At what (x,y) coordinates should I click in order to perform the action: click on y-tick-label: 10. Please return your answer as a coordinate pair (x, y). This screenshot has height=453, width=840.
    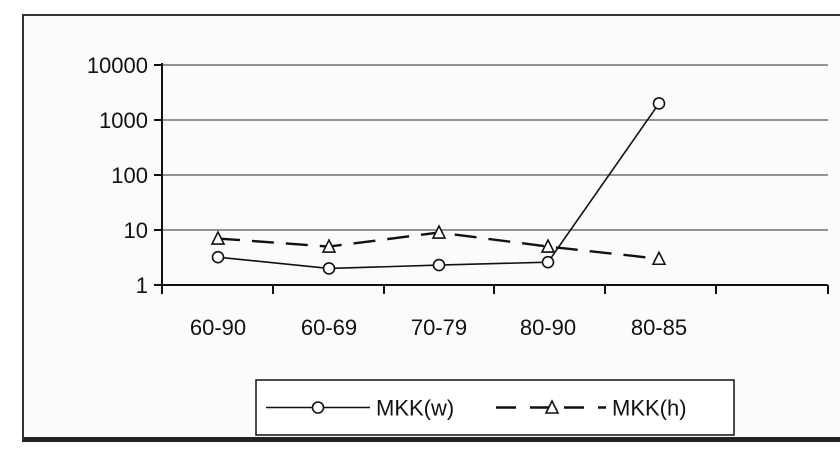
    Looking at the image, I should click on (136, 230).